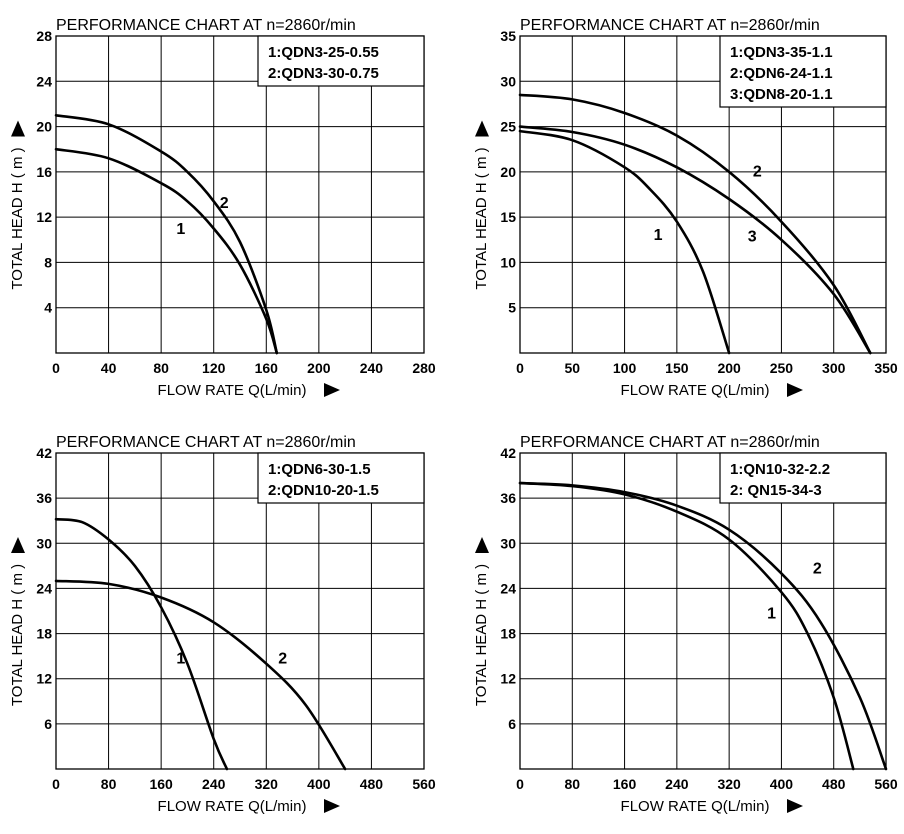 The width and height of the screenshot is (904, 834). Describe the element at coordinates (780, 469) in the screenshot. I see `legend-entry: 1:QN10-32-2.2` at that location.